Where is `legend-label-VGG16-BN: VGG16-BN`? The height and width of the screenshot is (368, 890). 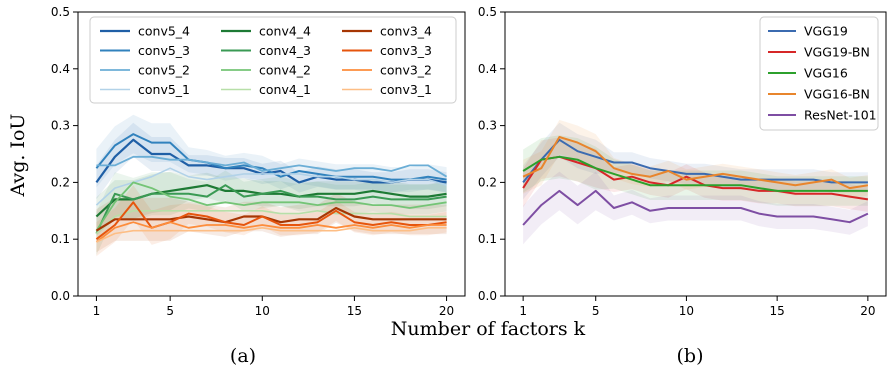 legend-label-VGG16-BN: VGG16-BN is located at coordinates (837, 94).